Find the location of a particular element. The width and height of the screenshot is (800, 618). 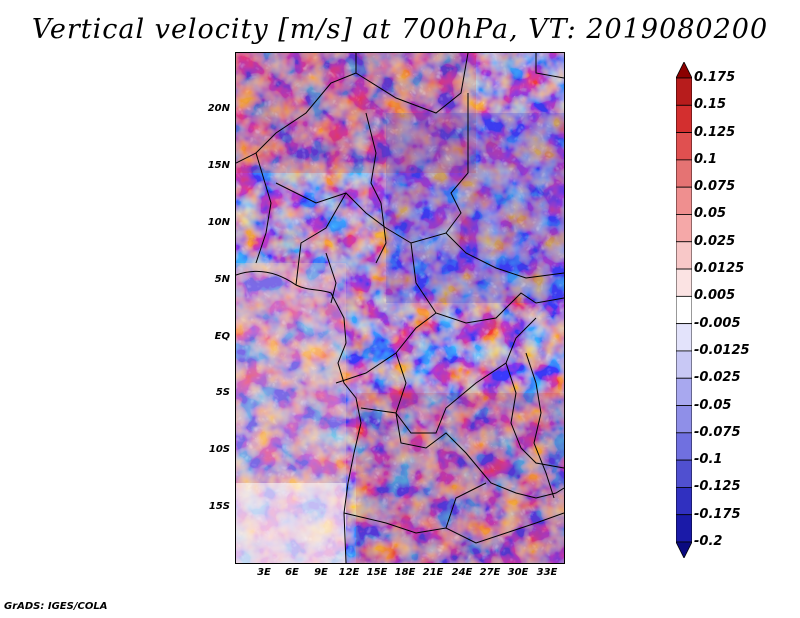

colorbar-label: -0.125 is located at coordinates (717, 487).